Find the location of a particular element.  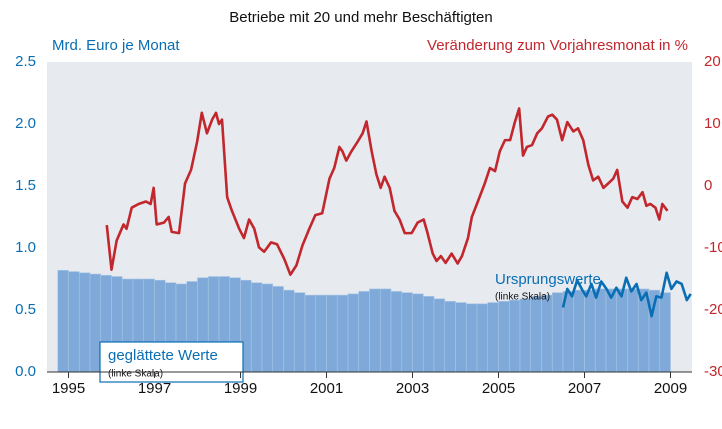

y2-axis-label: Veränderung zum Vorjahresmonat in % is located at coordinates (557, 45).